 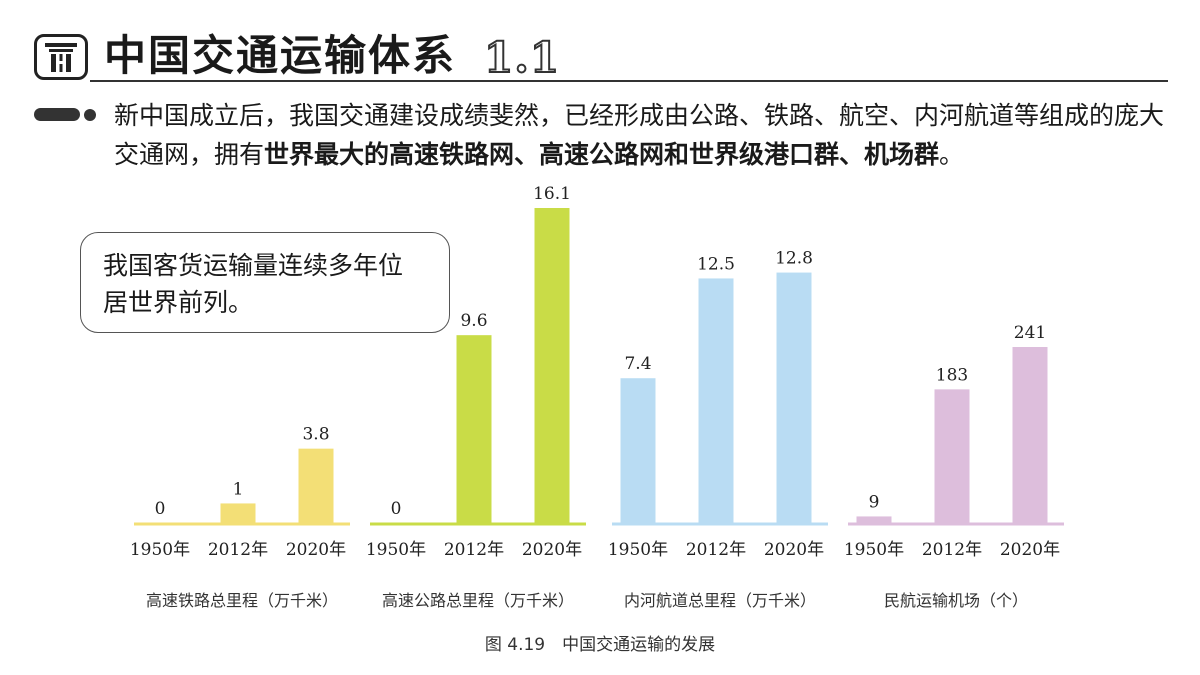 What do you see at coordinates (280, 55) in the screenshot?
I see `page-title: 中国交通运输体系` at bounding box center [280, 55].